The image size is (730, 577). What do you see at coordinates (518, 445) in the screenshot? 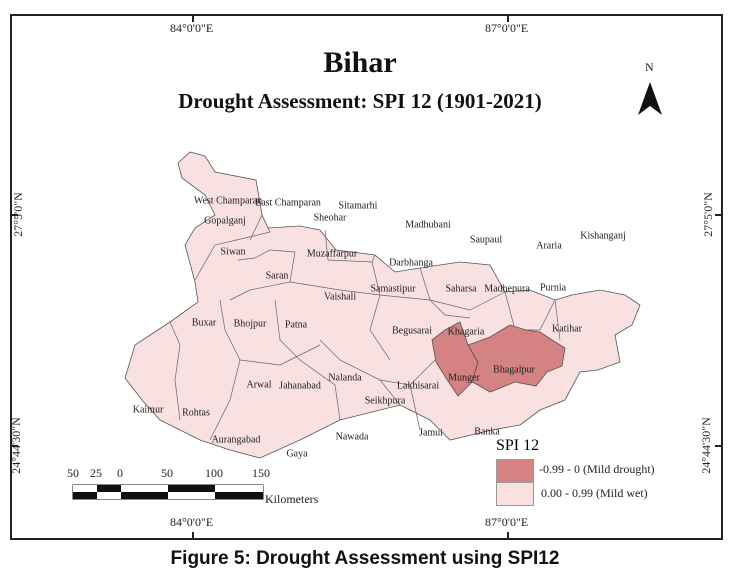
I see `legend-title: SPI 12` at bounding box center [518, 445].